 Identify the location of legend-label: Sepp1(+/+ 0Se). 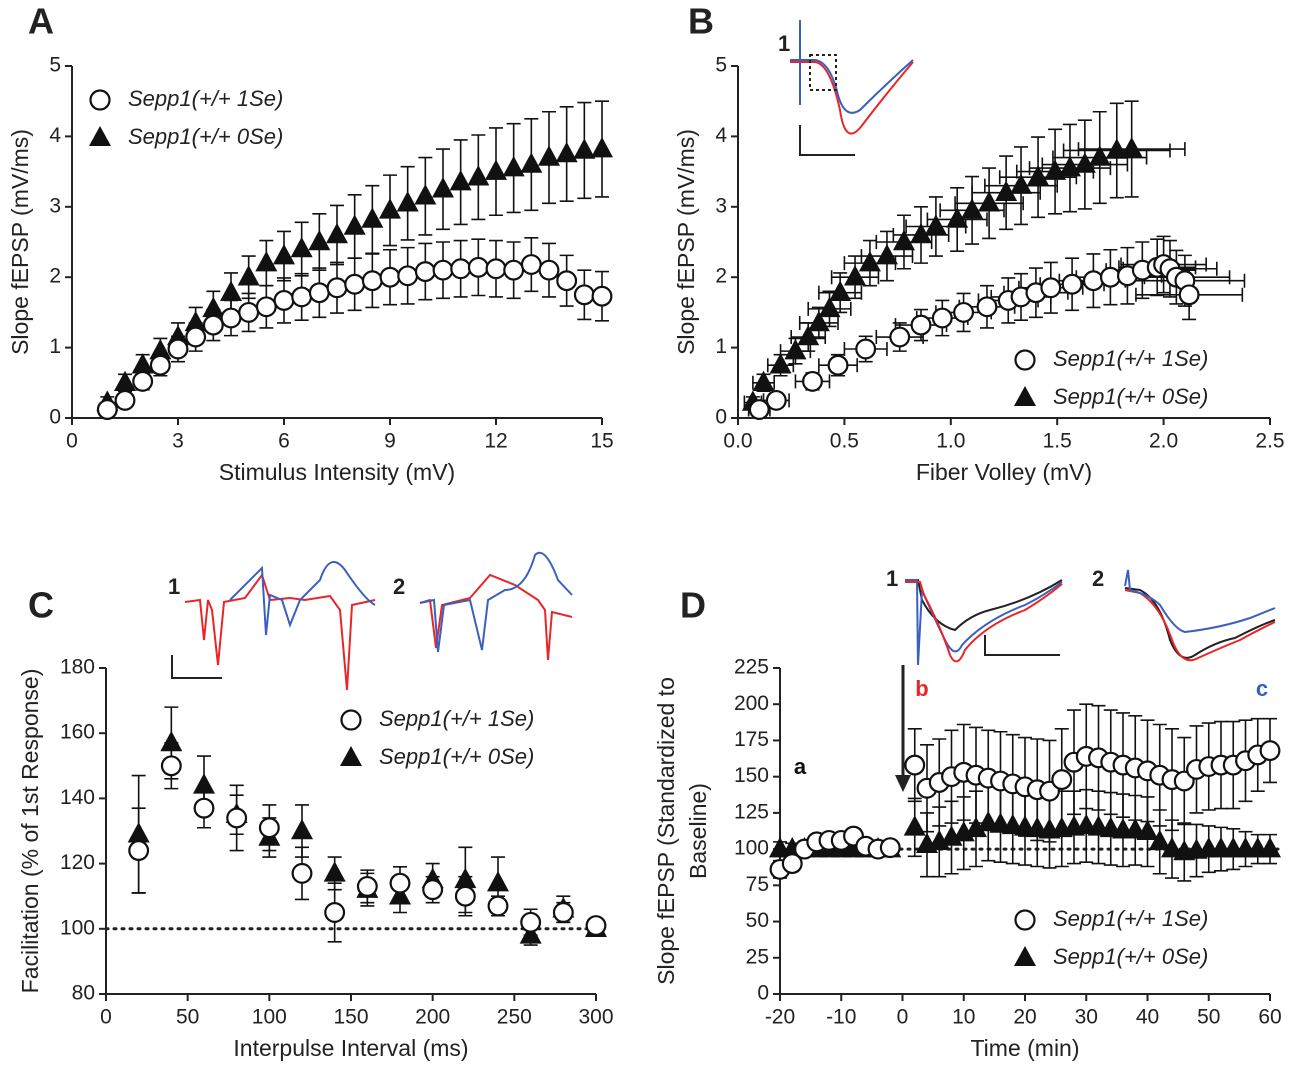
(1130, 956).